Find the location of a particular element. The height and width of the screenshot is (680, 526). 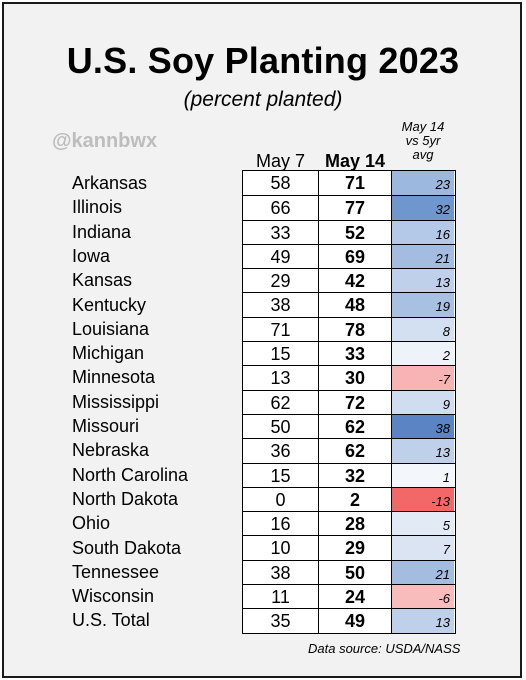

table-row: 38 48 19 is located at coordinates (349, 304).